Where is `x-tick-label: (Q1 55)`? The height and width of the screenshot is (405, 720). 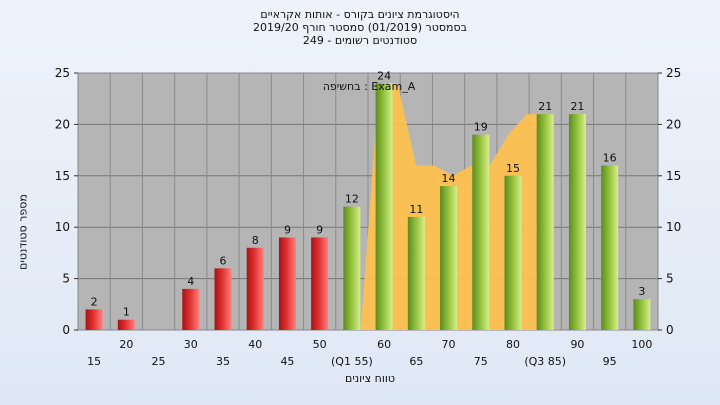 x-tick-label: (Q1 55) is located at coordinates (352, 361).